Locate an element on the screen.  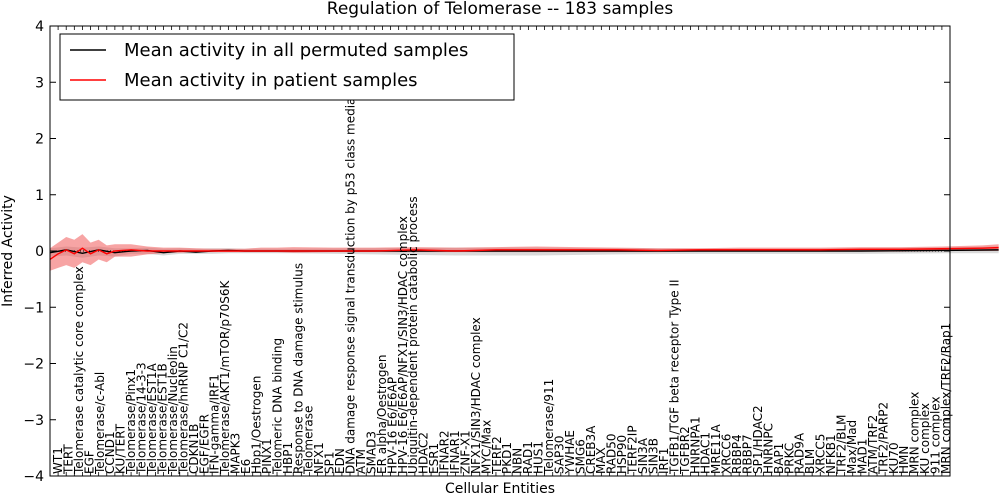
category-label: SIN3A is located at coordinates (643, 455).